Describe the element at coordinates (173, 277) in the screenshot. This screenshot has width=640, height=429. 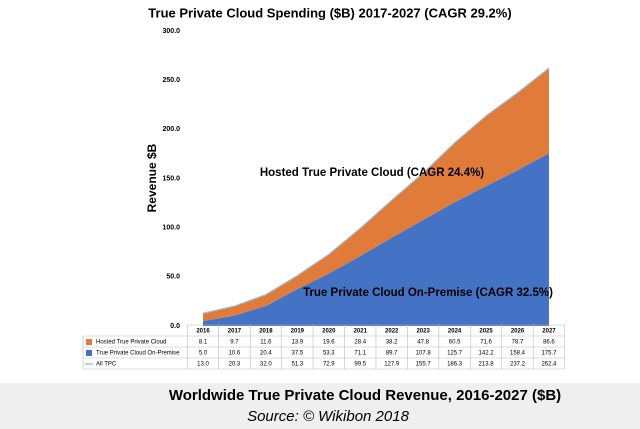
I see `y-tick-label: 50.0` at that location.